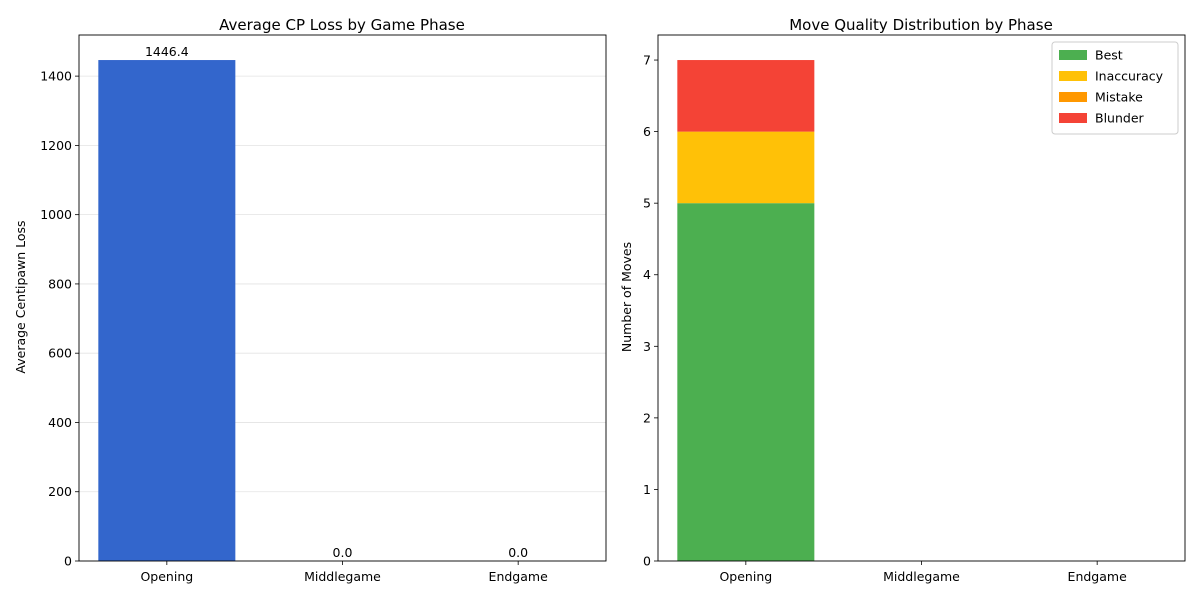 The height and width of the screenshot is (600, 1200). I want to click on cp-loss-y-tick-label: 0, so click(68, 561).